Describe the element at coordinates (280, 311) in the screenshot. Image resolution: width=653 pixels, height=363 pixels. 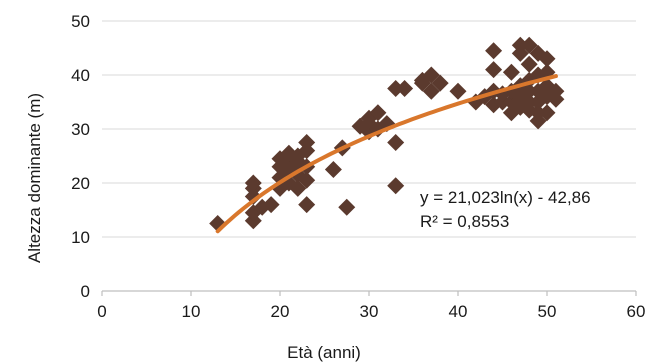
I see `x-tick-label: 20` at that location.